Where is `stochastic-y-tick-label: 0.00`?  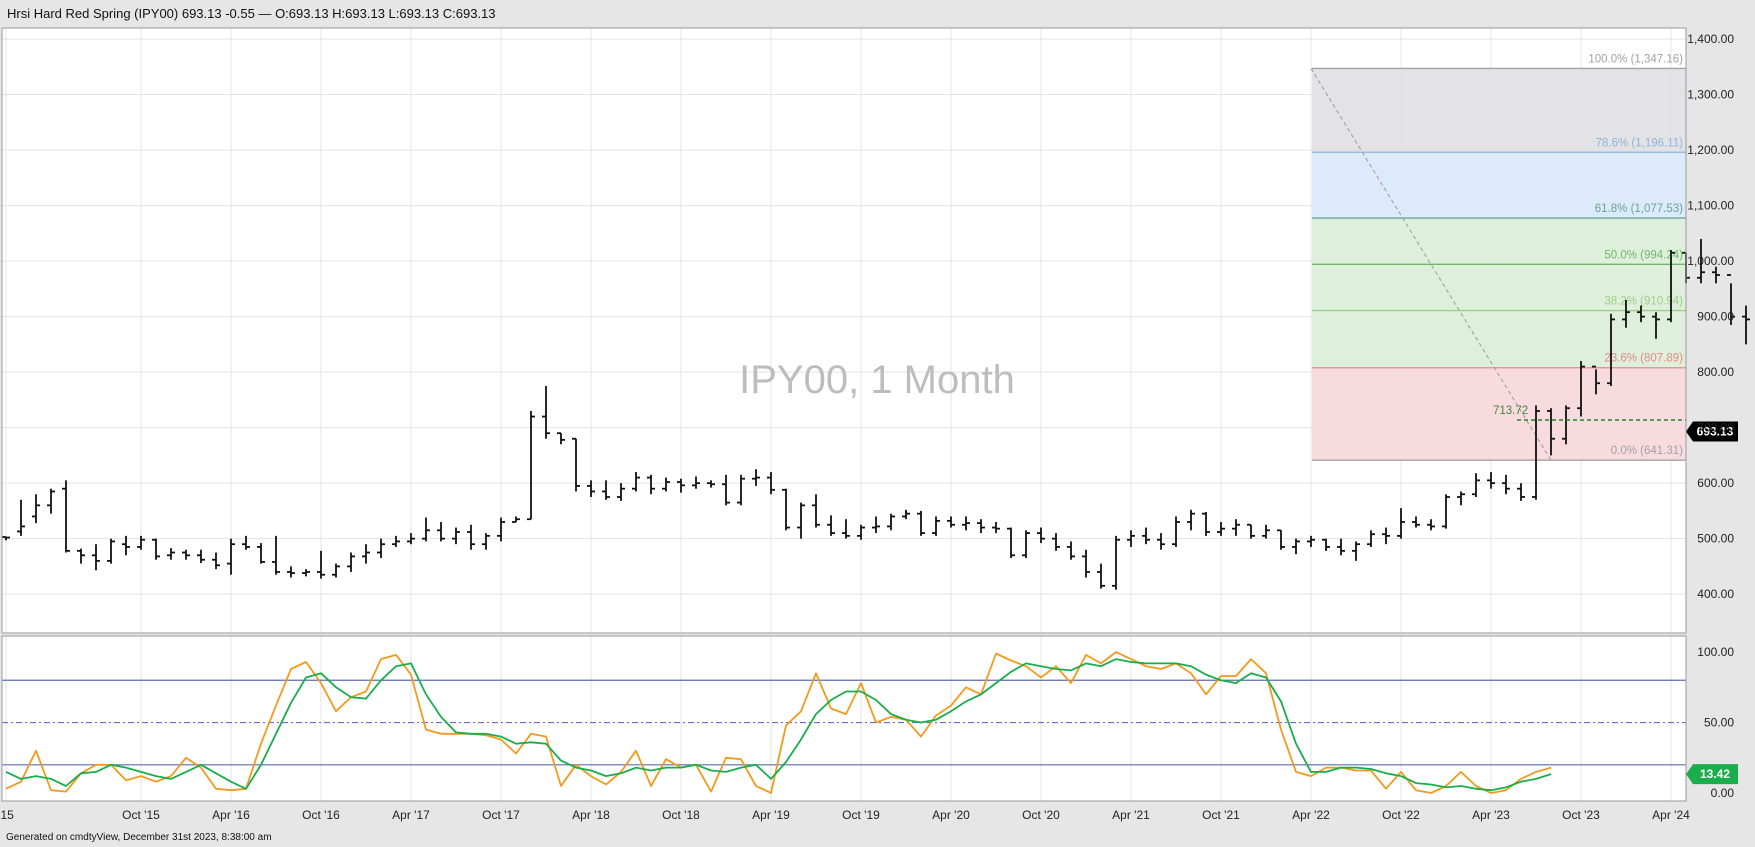
stochastic-y-tick-label: 0.00 is located at coordinates (1723, 793).